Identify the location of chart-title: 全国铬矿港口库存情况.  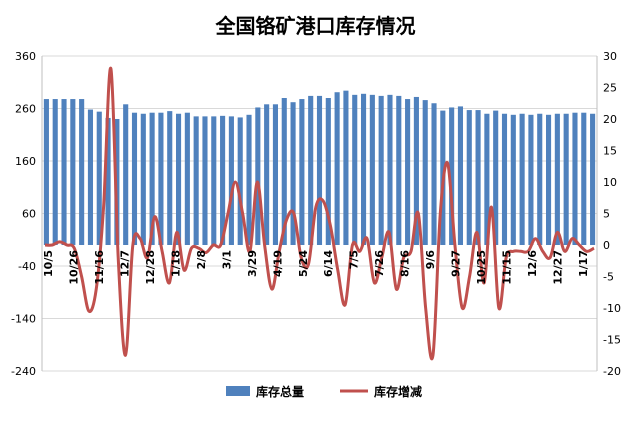
(315, 26).